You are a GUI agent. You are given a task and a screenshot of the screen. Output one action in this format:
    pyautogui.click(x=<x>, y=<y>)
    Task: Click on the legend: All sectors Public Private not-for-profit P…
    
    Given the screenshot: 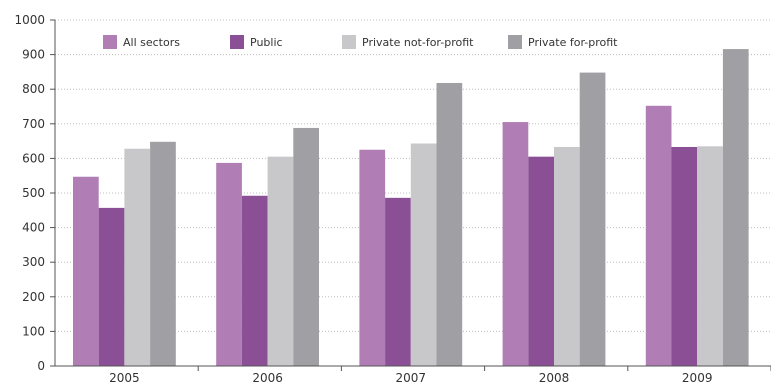 What is the action you would take?
    pyautogui.click(x=360, y=42)
    